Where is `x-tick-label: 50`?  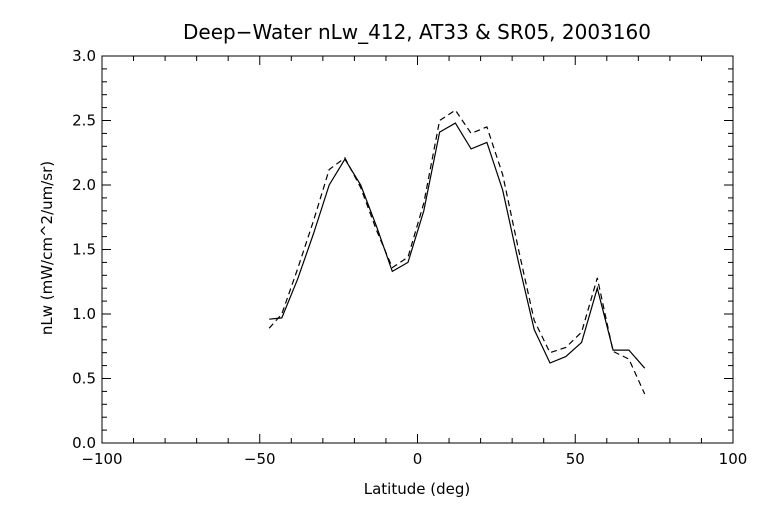
x-tick-label: 50 is located at coordinates (575, 459).